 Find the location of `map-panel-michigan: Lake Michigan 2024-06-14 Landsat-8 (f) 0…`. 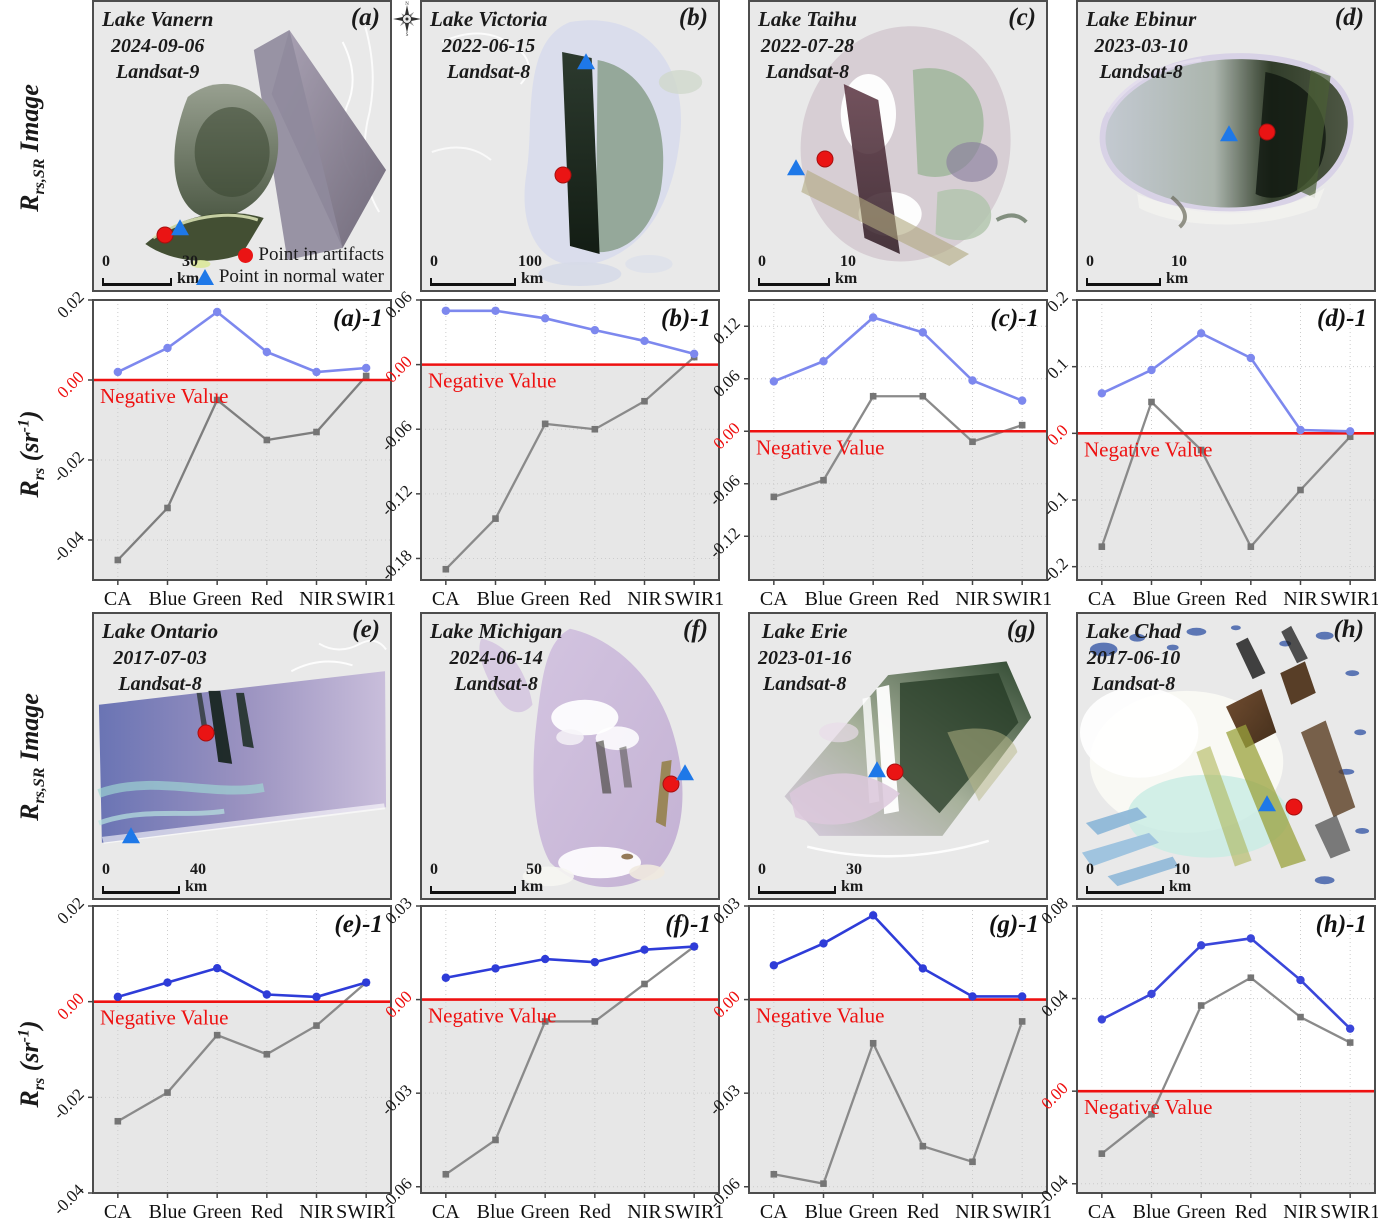

map-panel-michigan: Lake Michigan 2024-06-14 Landsat-8 (f) 0… is located at coordinates (570, 756).